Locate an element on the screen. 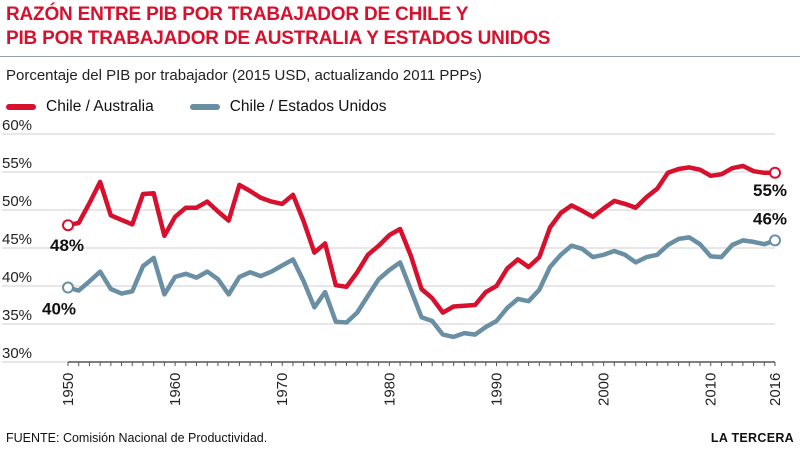 Image resolution: width=800 pixels, height=449 pixels. x-tick-label-1980: 1980 is located at coordinates (389, 389).